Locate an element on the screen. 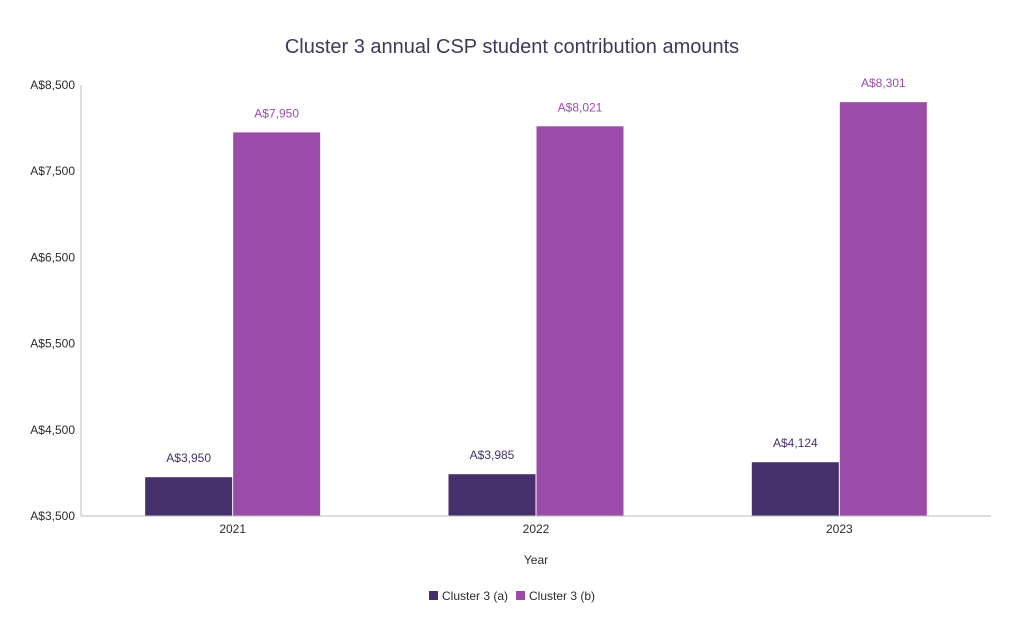 The image size is (1024, 634). data-label: A$8,021 is located at coordinates (580, 107).